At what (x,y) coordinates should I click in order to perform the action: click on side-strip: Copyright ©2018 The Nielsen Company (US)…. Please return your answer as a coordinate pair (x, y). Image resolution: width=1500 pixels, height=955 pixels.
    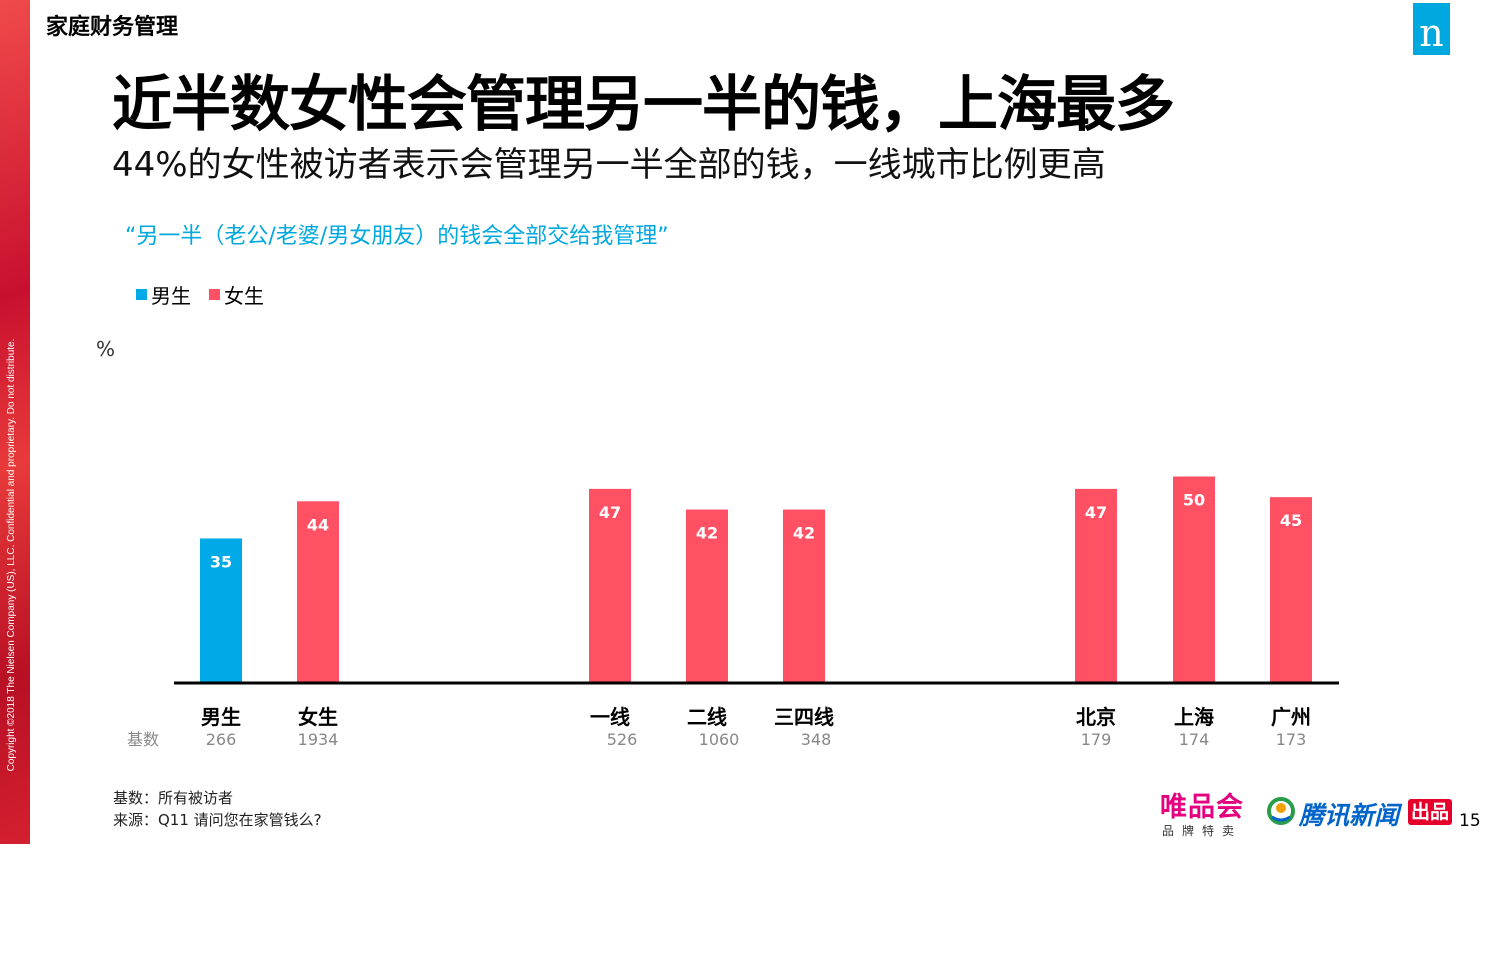
    Looking at the image, I should click on (15, 422).